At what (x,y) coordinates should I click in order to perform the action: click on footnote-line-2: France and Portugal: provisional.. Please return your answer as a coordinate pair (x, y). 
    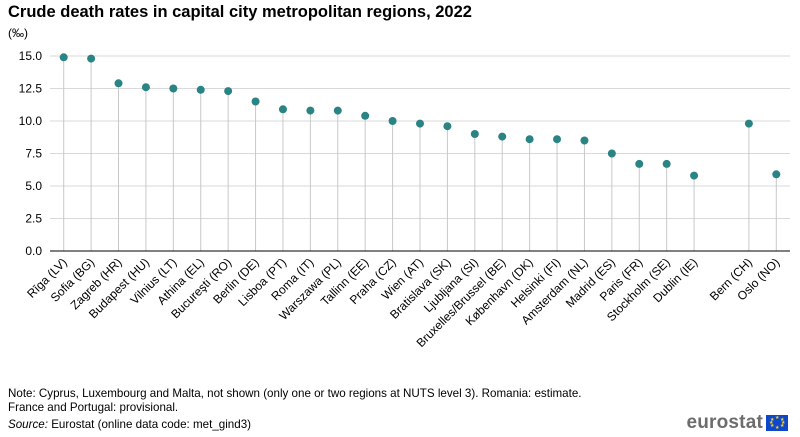
    Looking at the image, I should click on (93, 407).